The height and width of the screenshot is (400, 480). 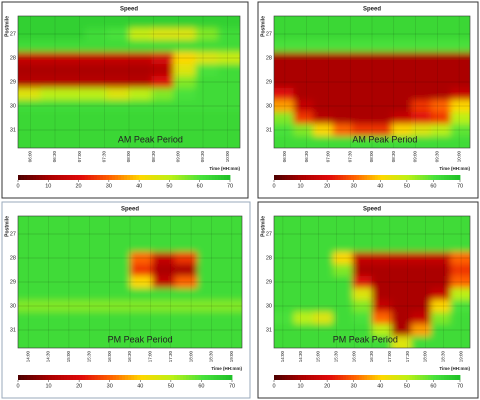 I want to click on x-tick-label: 16:00, so click(x=353, y=357).